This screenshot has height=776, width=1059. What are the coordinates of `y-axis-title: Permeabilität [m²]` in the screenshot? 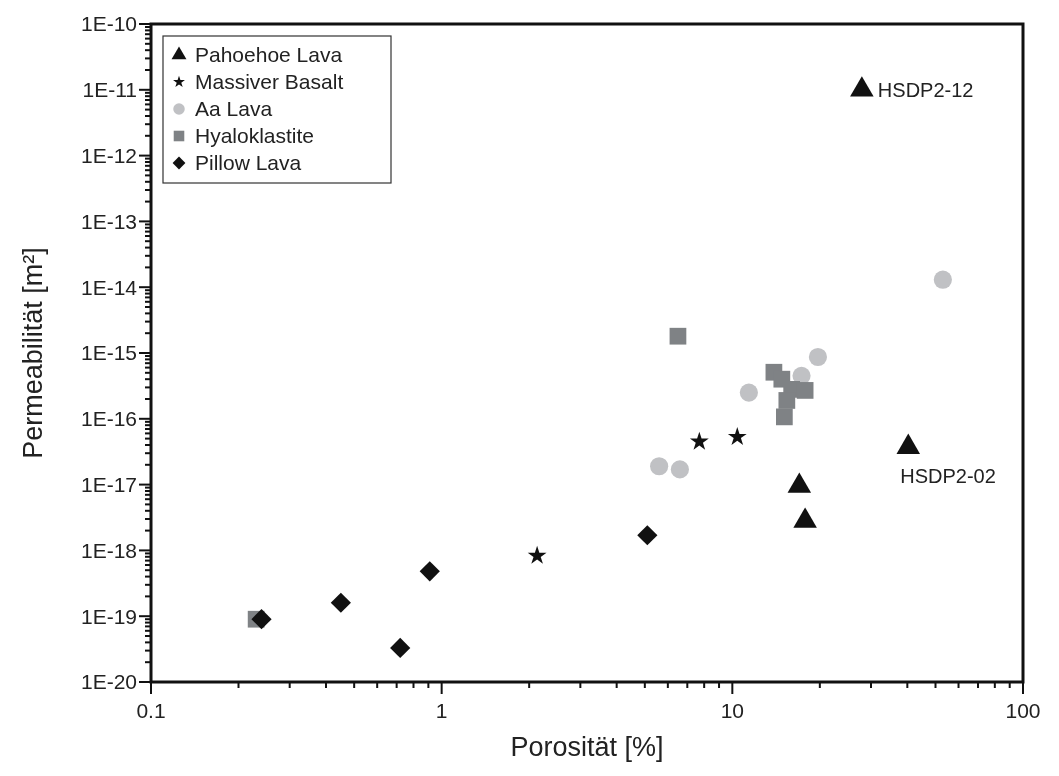 It's located at (33, 353).